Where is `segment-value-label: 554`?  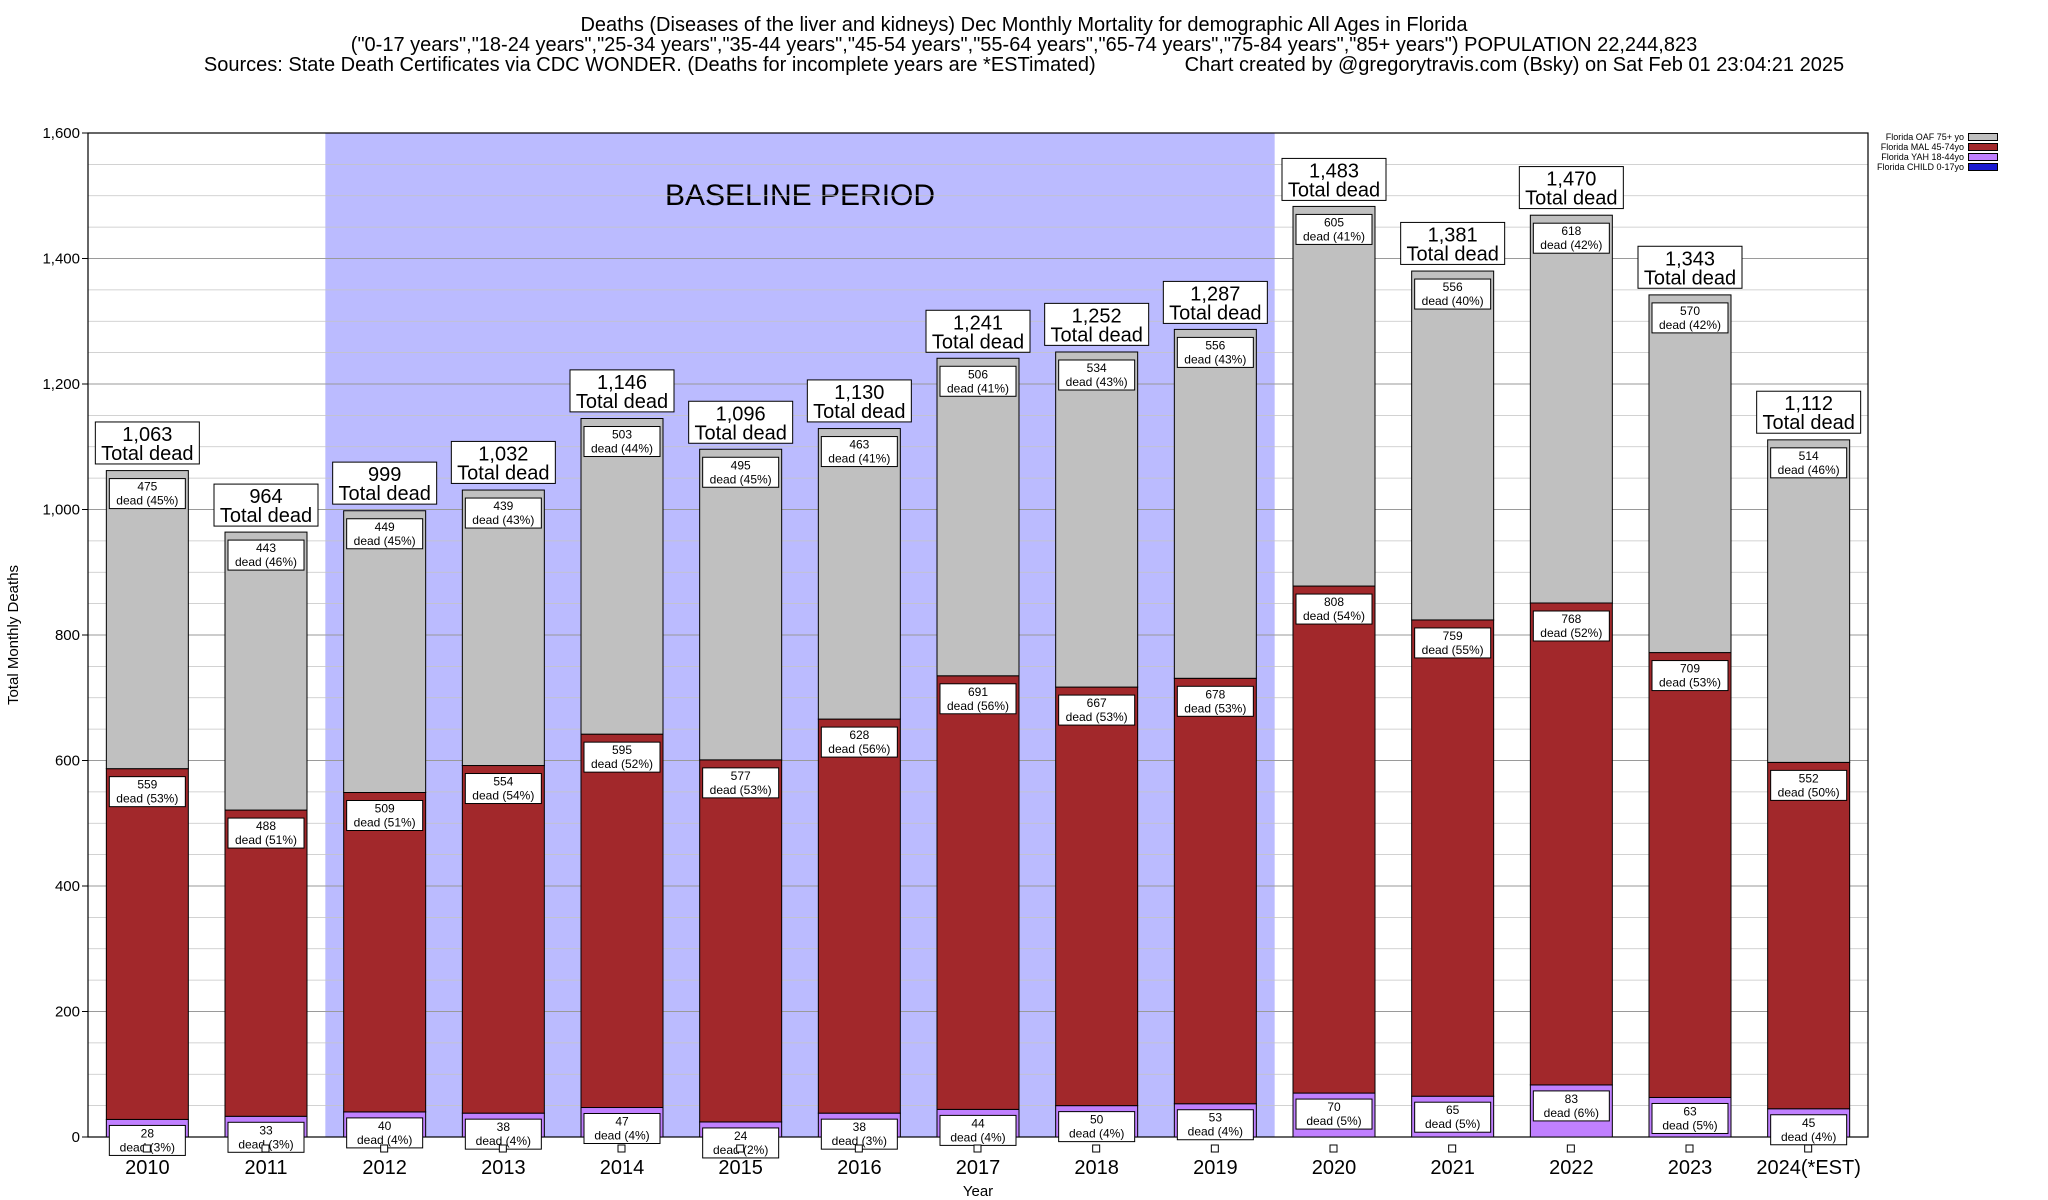 segment-value-label: 554 is located at coordinates (503, 782).